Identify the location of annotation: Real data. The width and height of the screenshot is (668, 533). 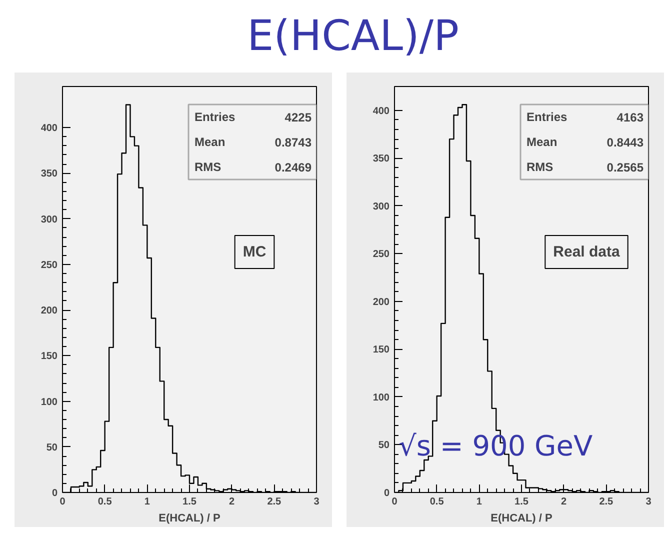
(587, 251).